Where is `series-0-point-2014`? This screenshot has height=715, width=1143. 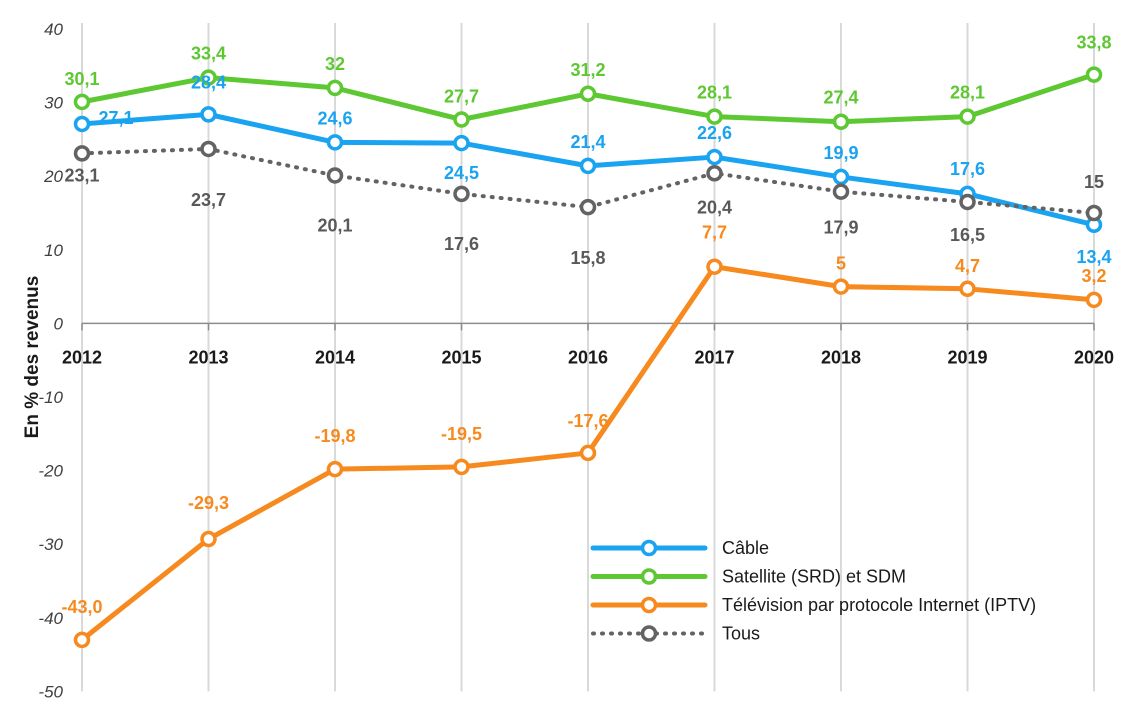 series-0-point-2014 is located at coordinates (335, 142).